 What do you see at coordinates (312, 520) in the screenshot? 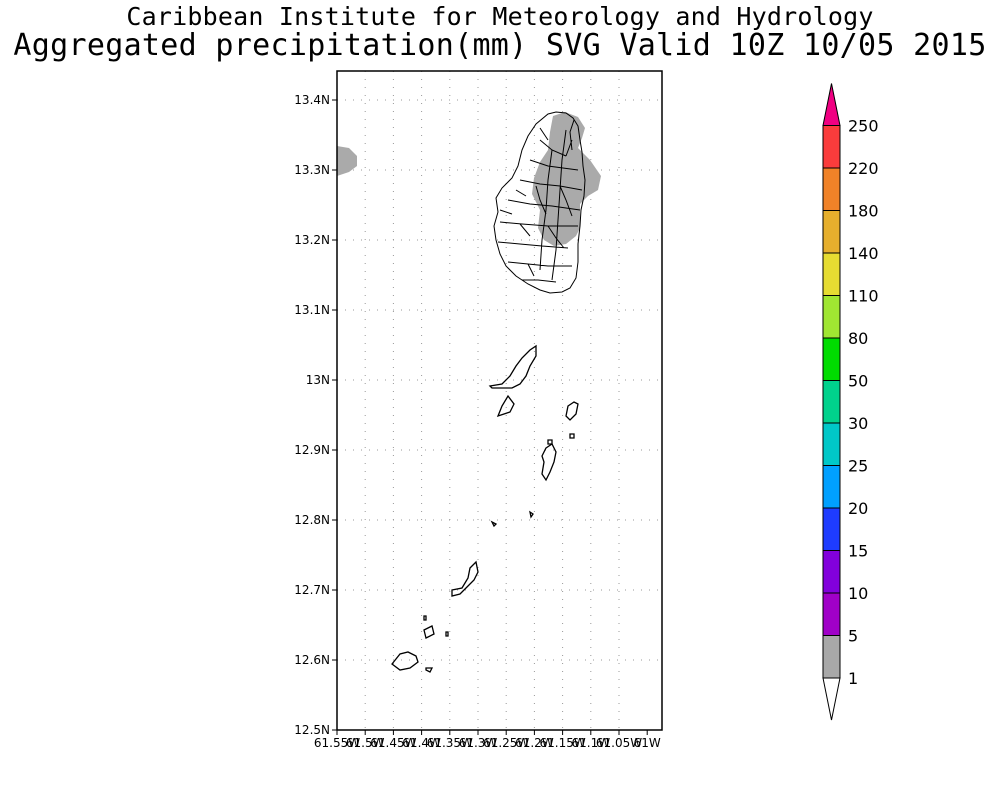
I see `lat-tick-label: 12.8N` at bounding box center [312, 520].